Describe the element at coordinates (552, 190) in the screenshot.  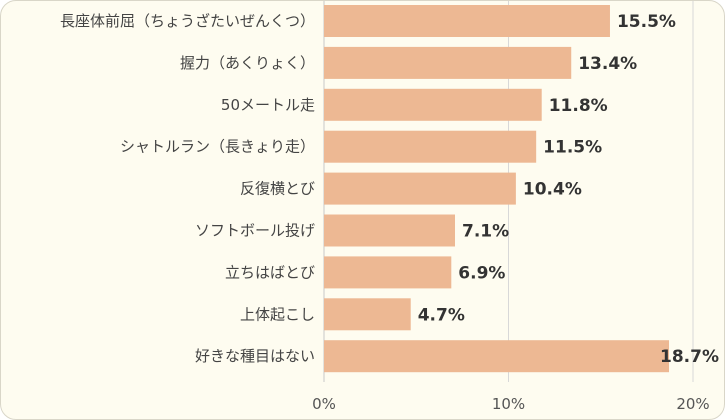
I see `value-label-4: 10.4%` at that location.